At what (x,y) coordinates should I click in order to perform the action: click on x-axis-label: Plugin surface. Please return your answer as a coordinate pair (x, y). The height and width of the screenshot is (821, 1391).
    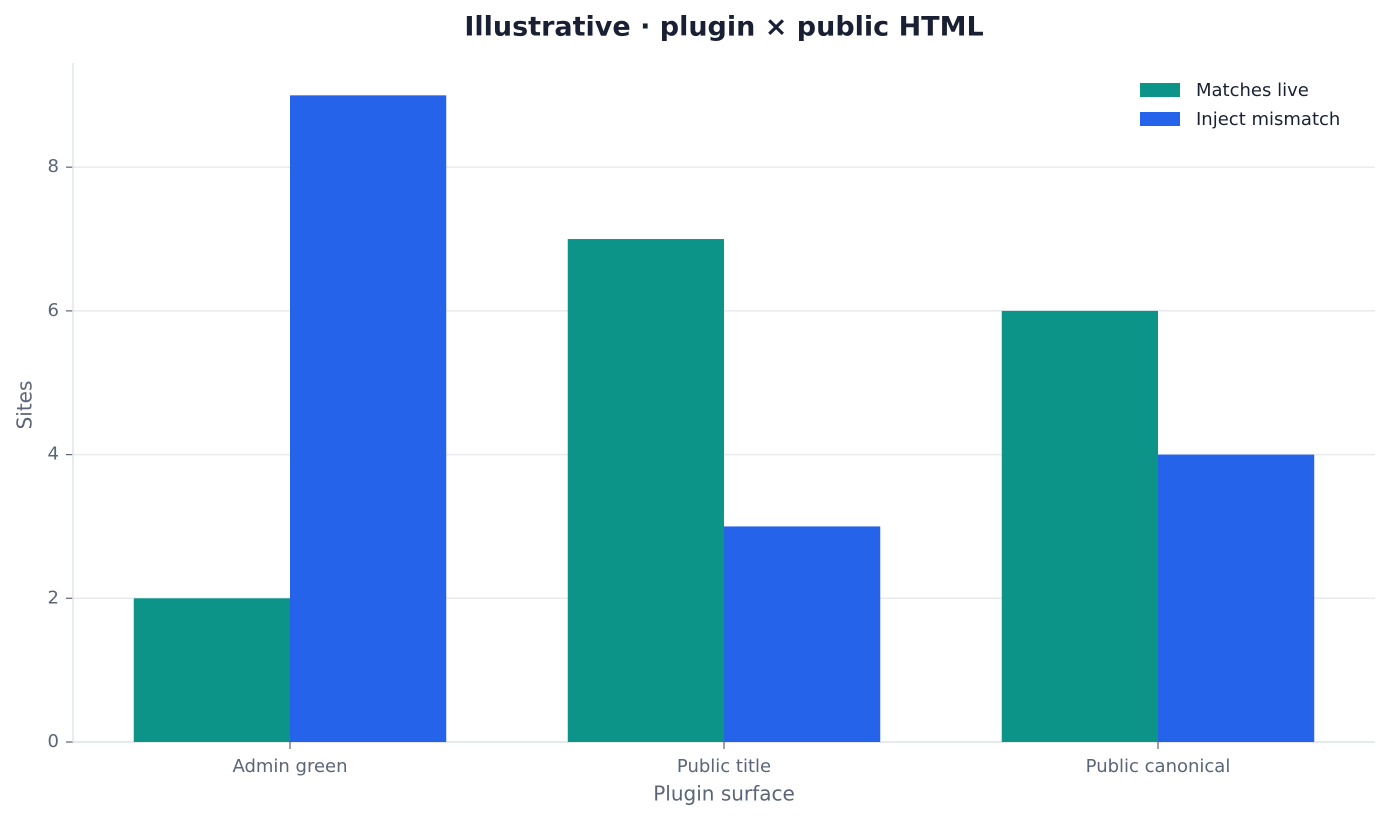
    Looking at the image, I should click on (724, 794).